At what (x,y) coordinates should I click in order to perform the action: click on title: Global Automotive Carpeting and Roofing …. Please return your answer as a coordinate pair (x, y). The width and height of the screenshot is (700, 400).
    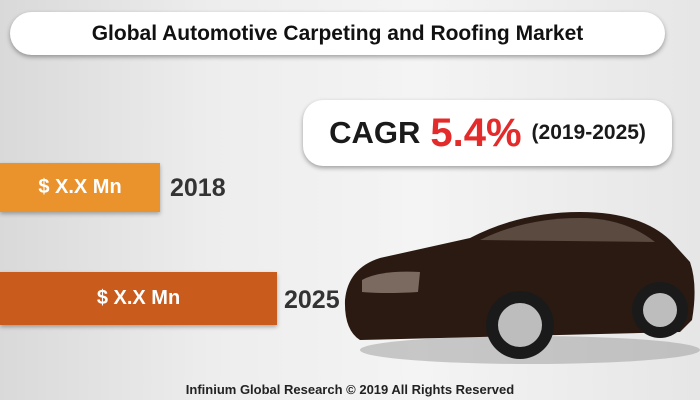
    Looking at the image, I should click on (337, 33).